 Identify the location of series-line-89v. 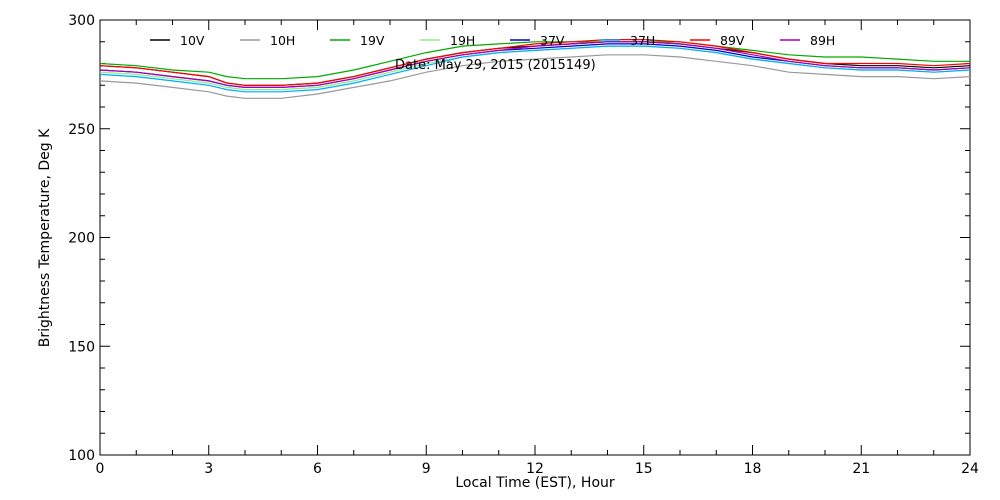
(535, 62).